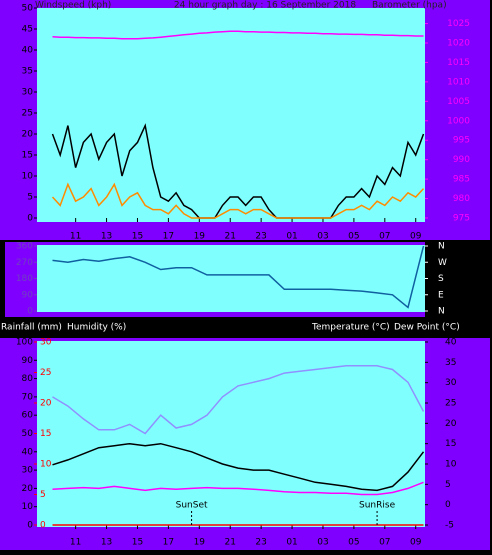 This screenshot has width=492, height=555. Describe the element at coordinates (461, 199) in the screenshot. I see `y2-tick-label: 980` at that location.